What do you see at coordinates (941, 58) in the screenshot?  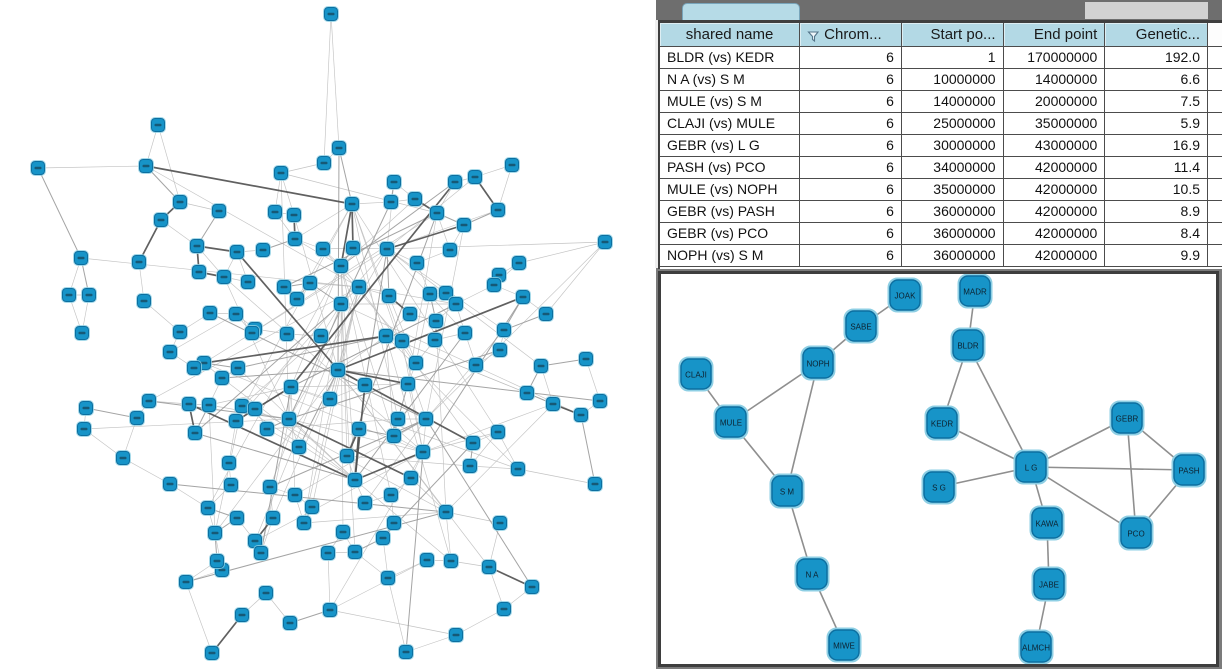 I see `table-row: BLDR (vs) KEDR 6 1 170000000 192.0` at bounding box center [941, 58].